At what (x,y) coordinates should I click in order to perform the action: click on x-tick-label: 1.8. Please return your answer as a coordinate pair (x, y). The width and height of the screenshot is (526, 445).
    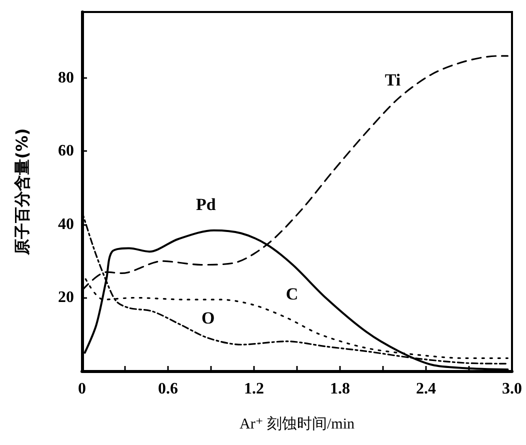
    Looking at the image, I should click on (340, 389).